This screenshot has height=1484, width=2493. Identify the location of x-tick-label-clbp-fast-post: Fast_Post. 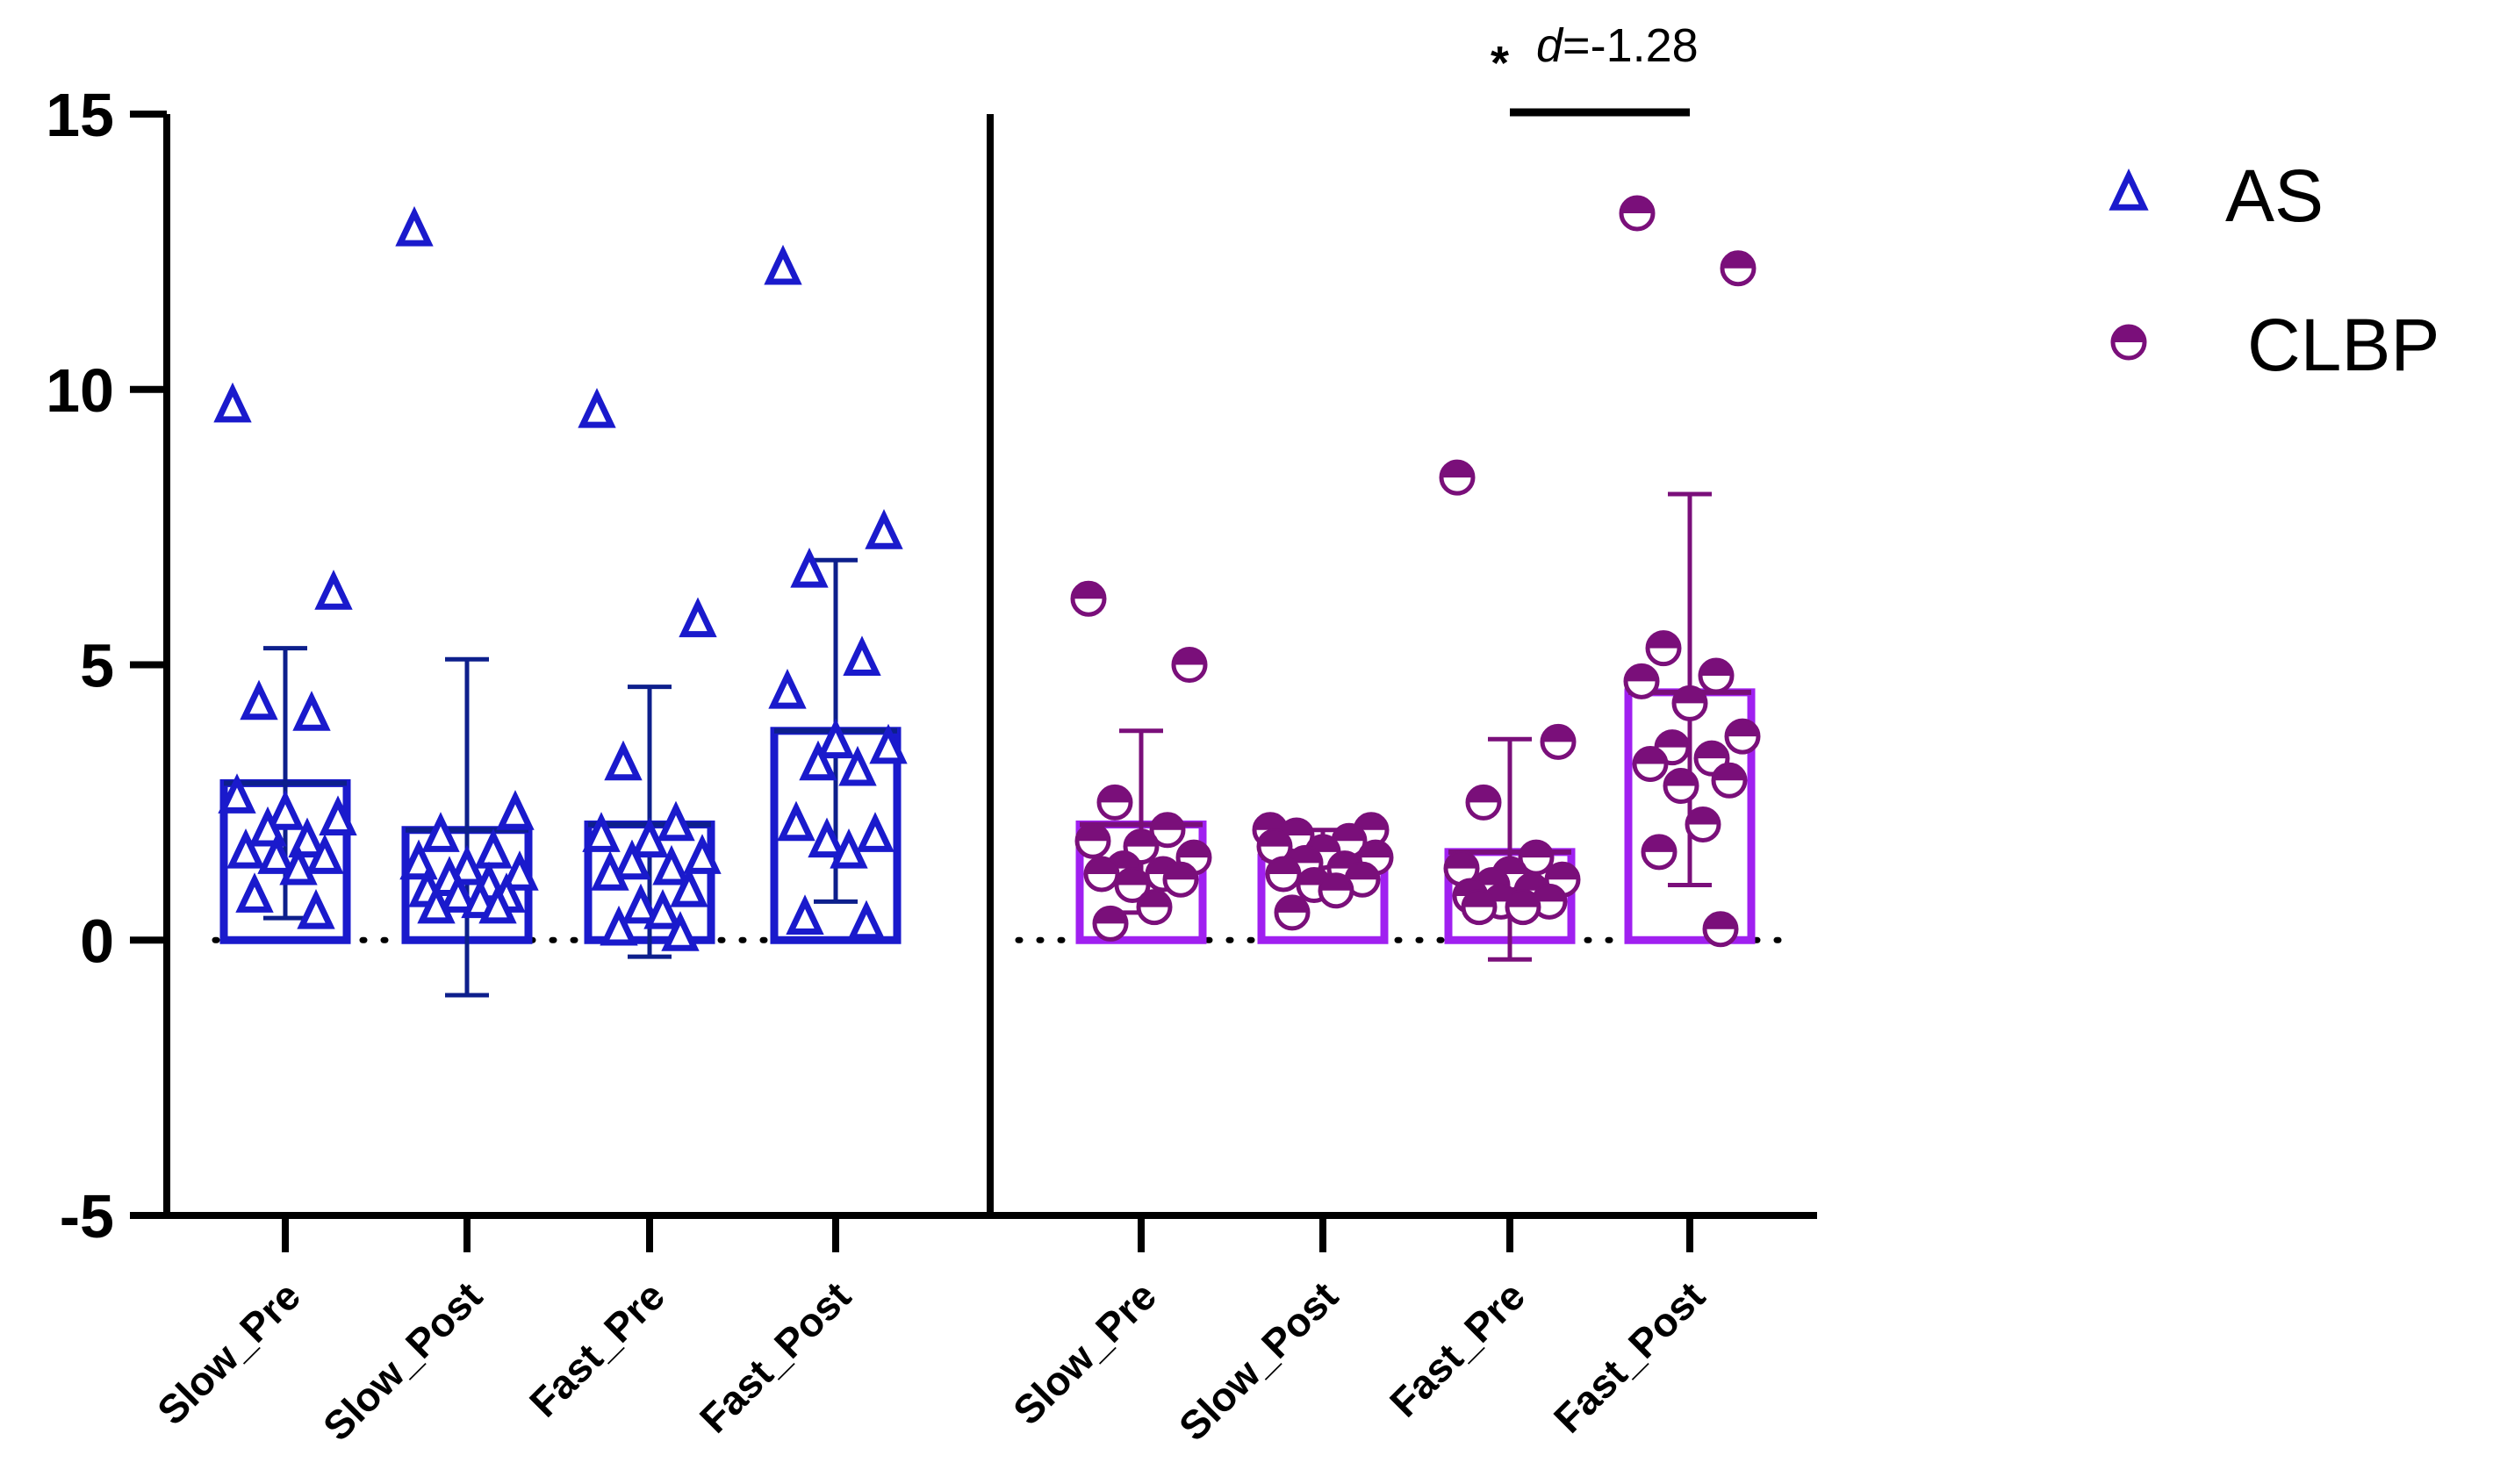
(1629, 1357).